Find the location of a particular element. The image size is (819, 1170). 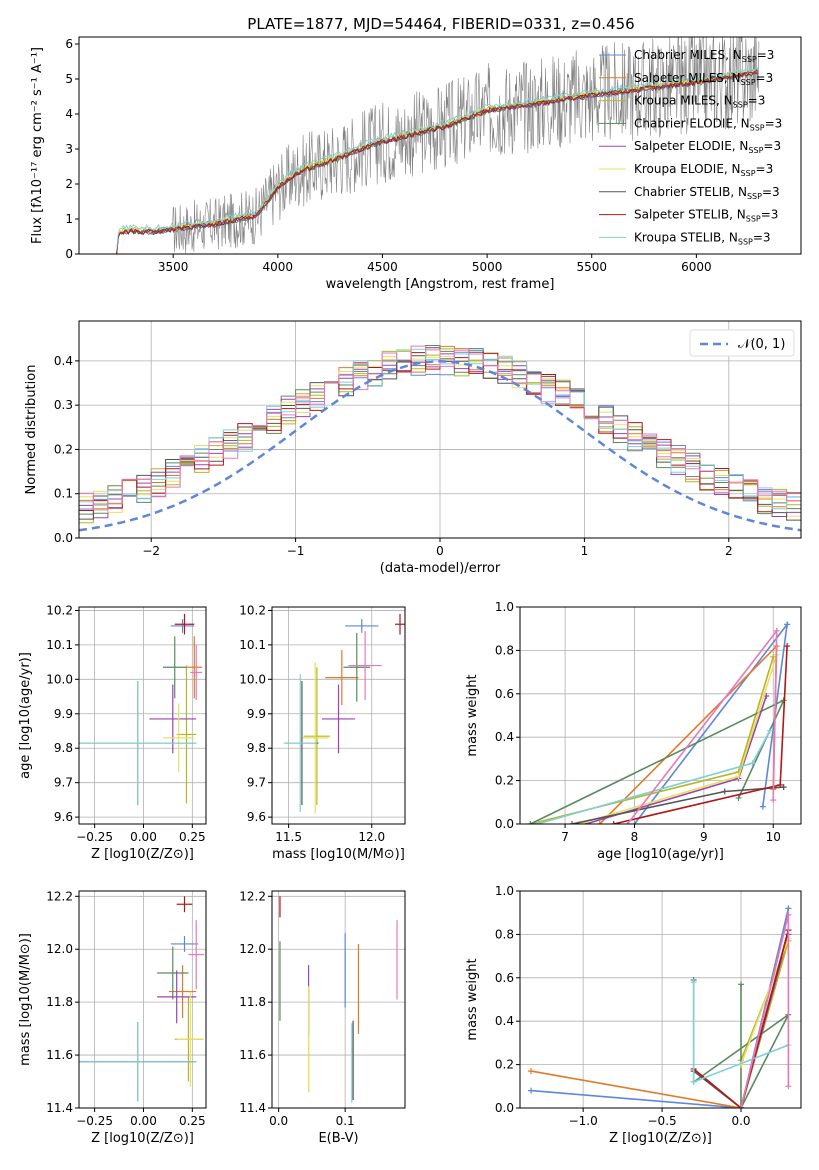

normal-curve is located at coordinates (440, 446).